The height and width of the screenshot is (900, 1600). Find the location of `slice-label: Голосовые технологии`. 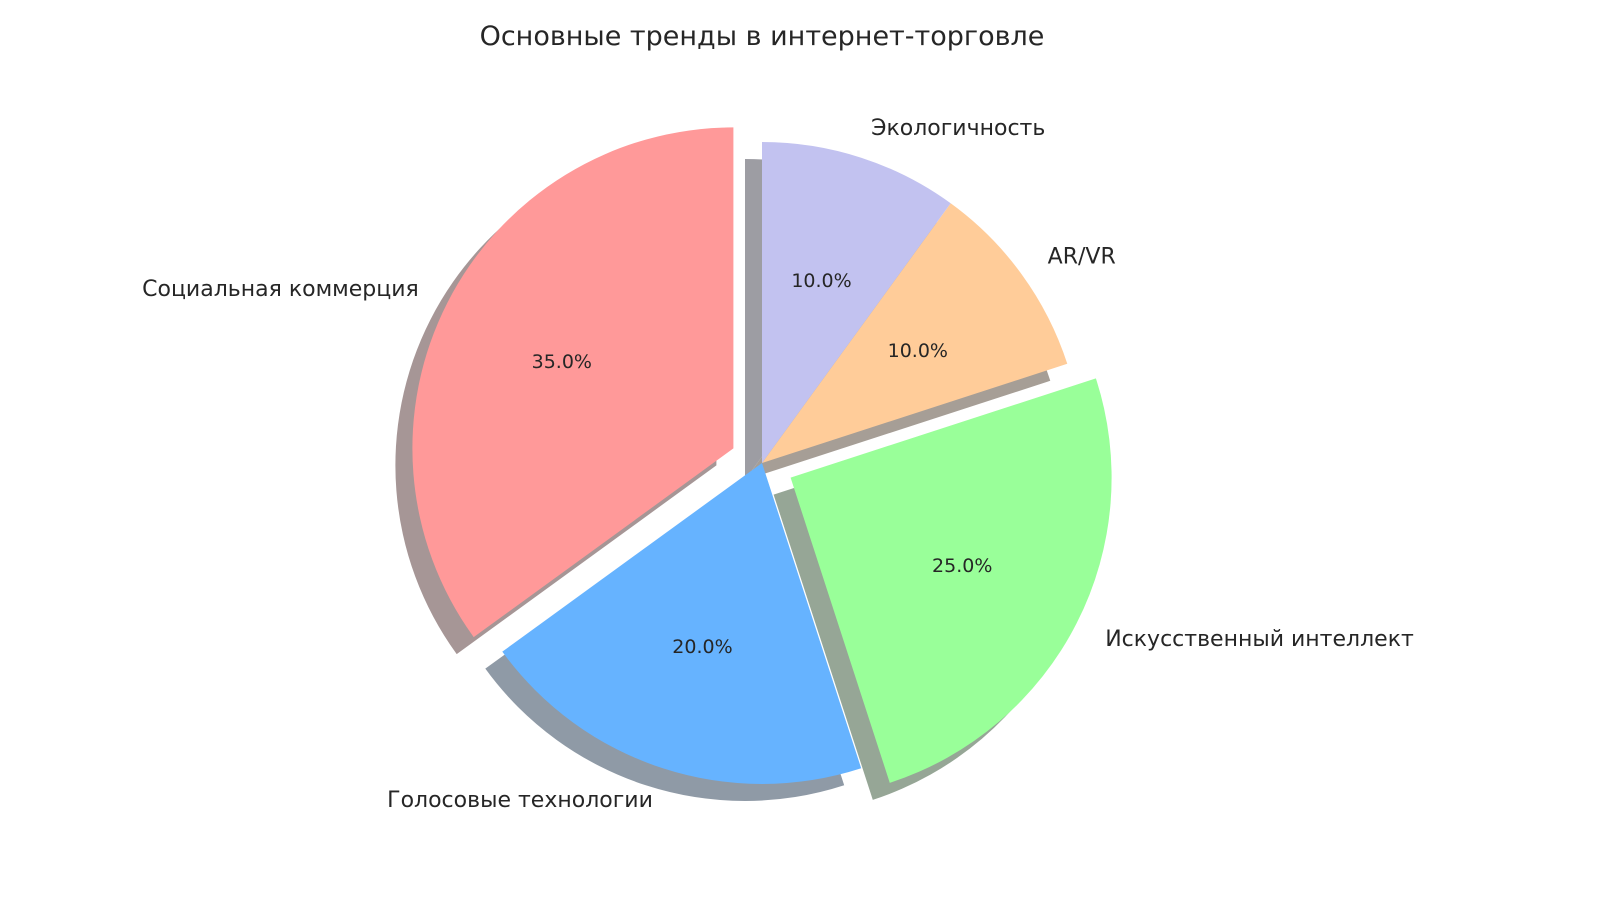

slice-label: Голосовые технологии is located at coordinates (520, 800).